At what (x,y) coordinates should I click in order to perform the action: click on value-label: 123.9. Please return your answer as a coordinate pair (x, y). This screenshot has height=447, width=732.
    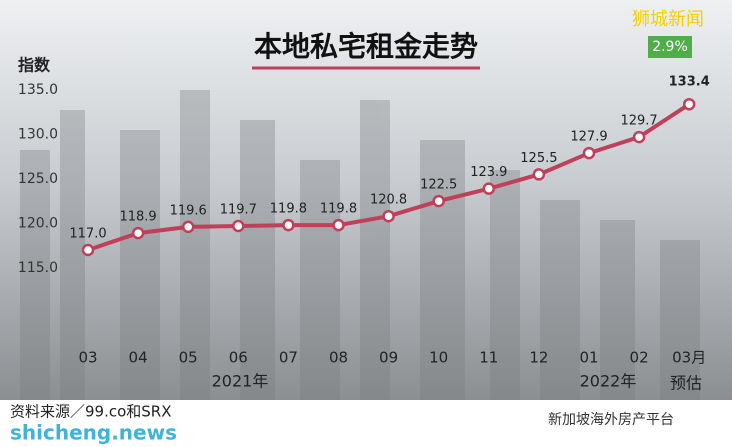
    Looking at the image, I should click on (488, 172).